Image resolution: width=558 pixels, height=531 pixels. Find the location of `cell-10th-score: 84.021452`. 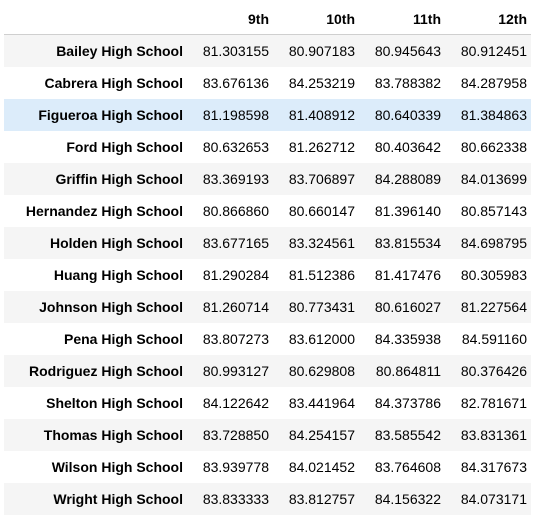

cell-10th-score: 84.021452 is located at coordinates (321, 467).